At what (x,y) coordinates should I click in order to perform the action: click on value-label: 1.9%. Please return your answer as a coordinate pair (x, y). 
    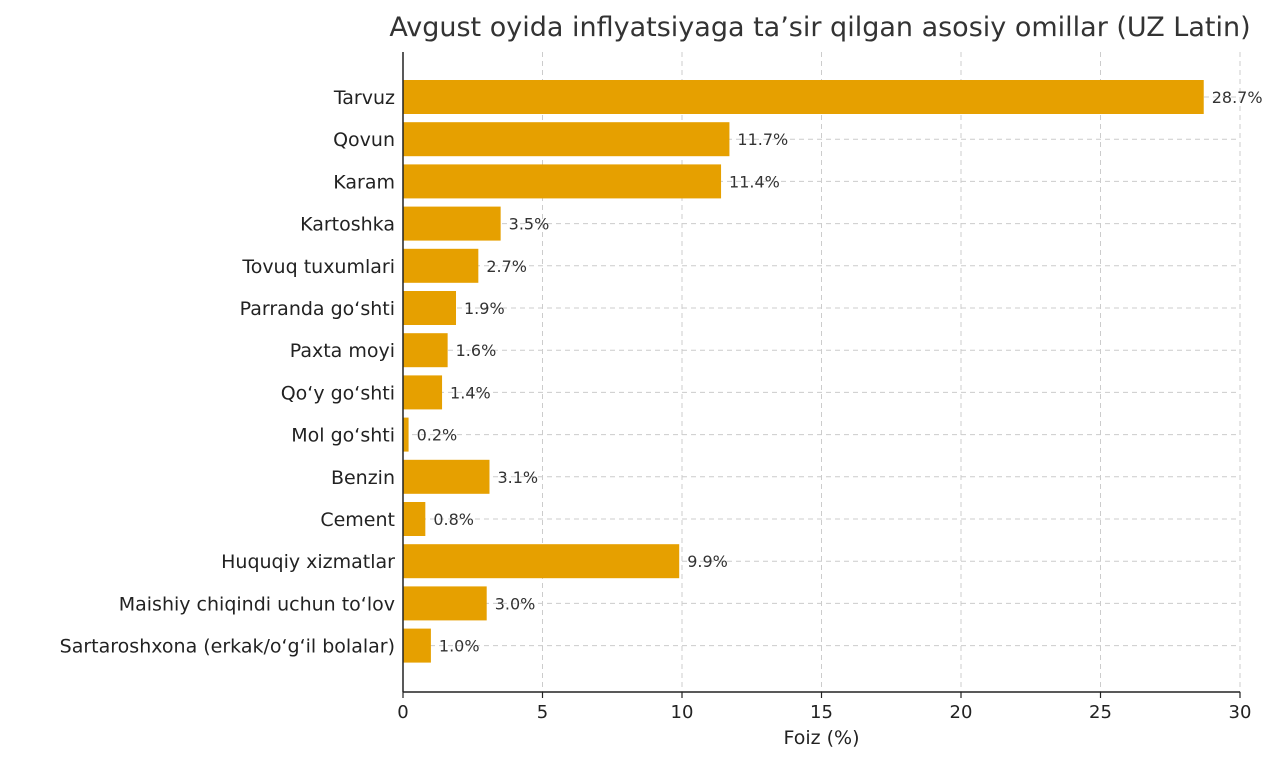
    Looking at the image, I should click on (484, 308).